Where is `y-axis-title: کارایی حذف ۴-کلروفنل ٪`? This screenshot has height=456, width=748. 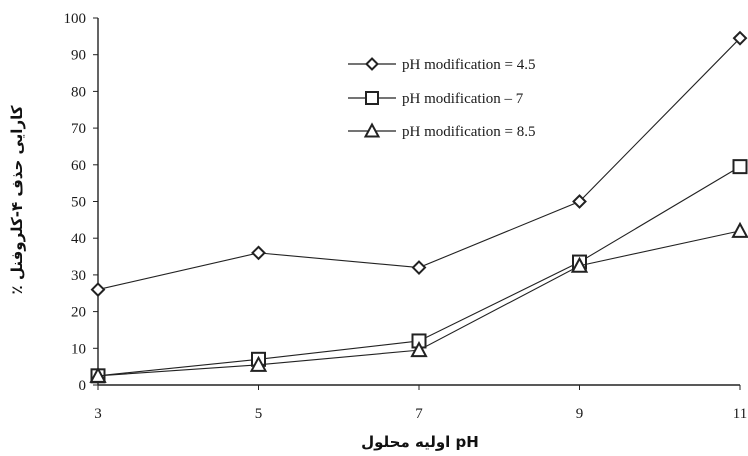 y-axis-title: کارایی حذف ۴-کلروفنل ٪ is located at coordinates (17, 199).